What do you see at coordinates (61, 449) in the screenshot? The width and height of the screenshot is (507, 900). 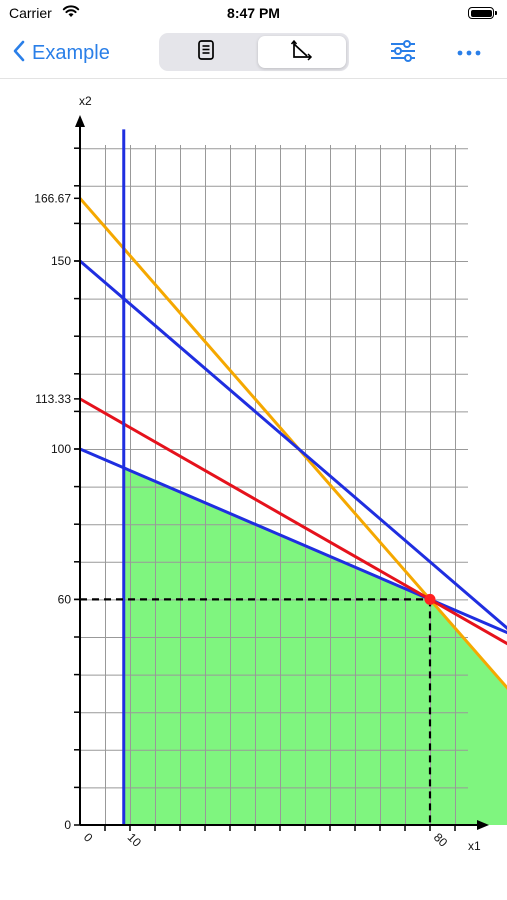 I see `y-tick-label: 100` at bounding box center [61, 449].